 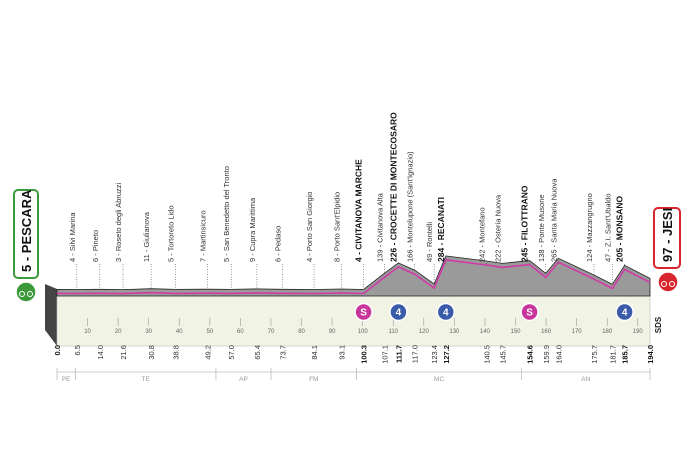 What do you see at coordinates (100, 352) in the screenshot?
I see `km-label: 14.0` at bounding box center [100, 352].